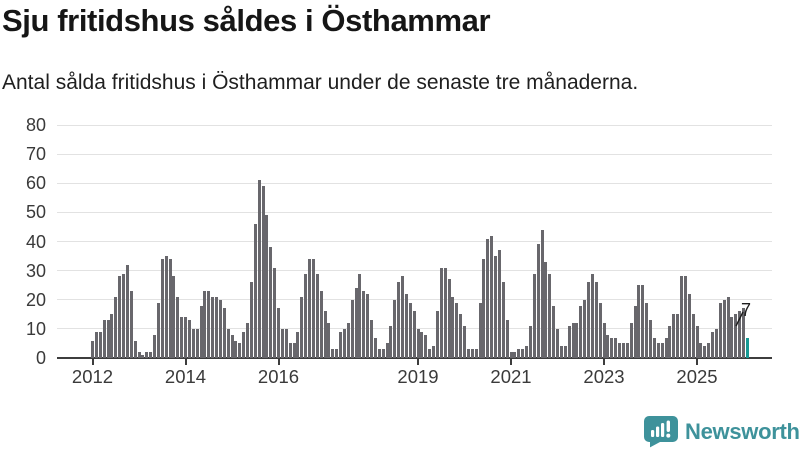 The width and height of the screenshot is (800, 450). Describe the element at coordinates (35, 183) in the screenshot. I see `y-axis-label: 60` at that location.